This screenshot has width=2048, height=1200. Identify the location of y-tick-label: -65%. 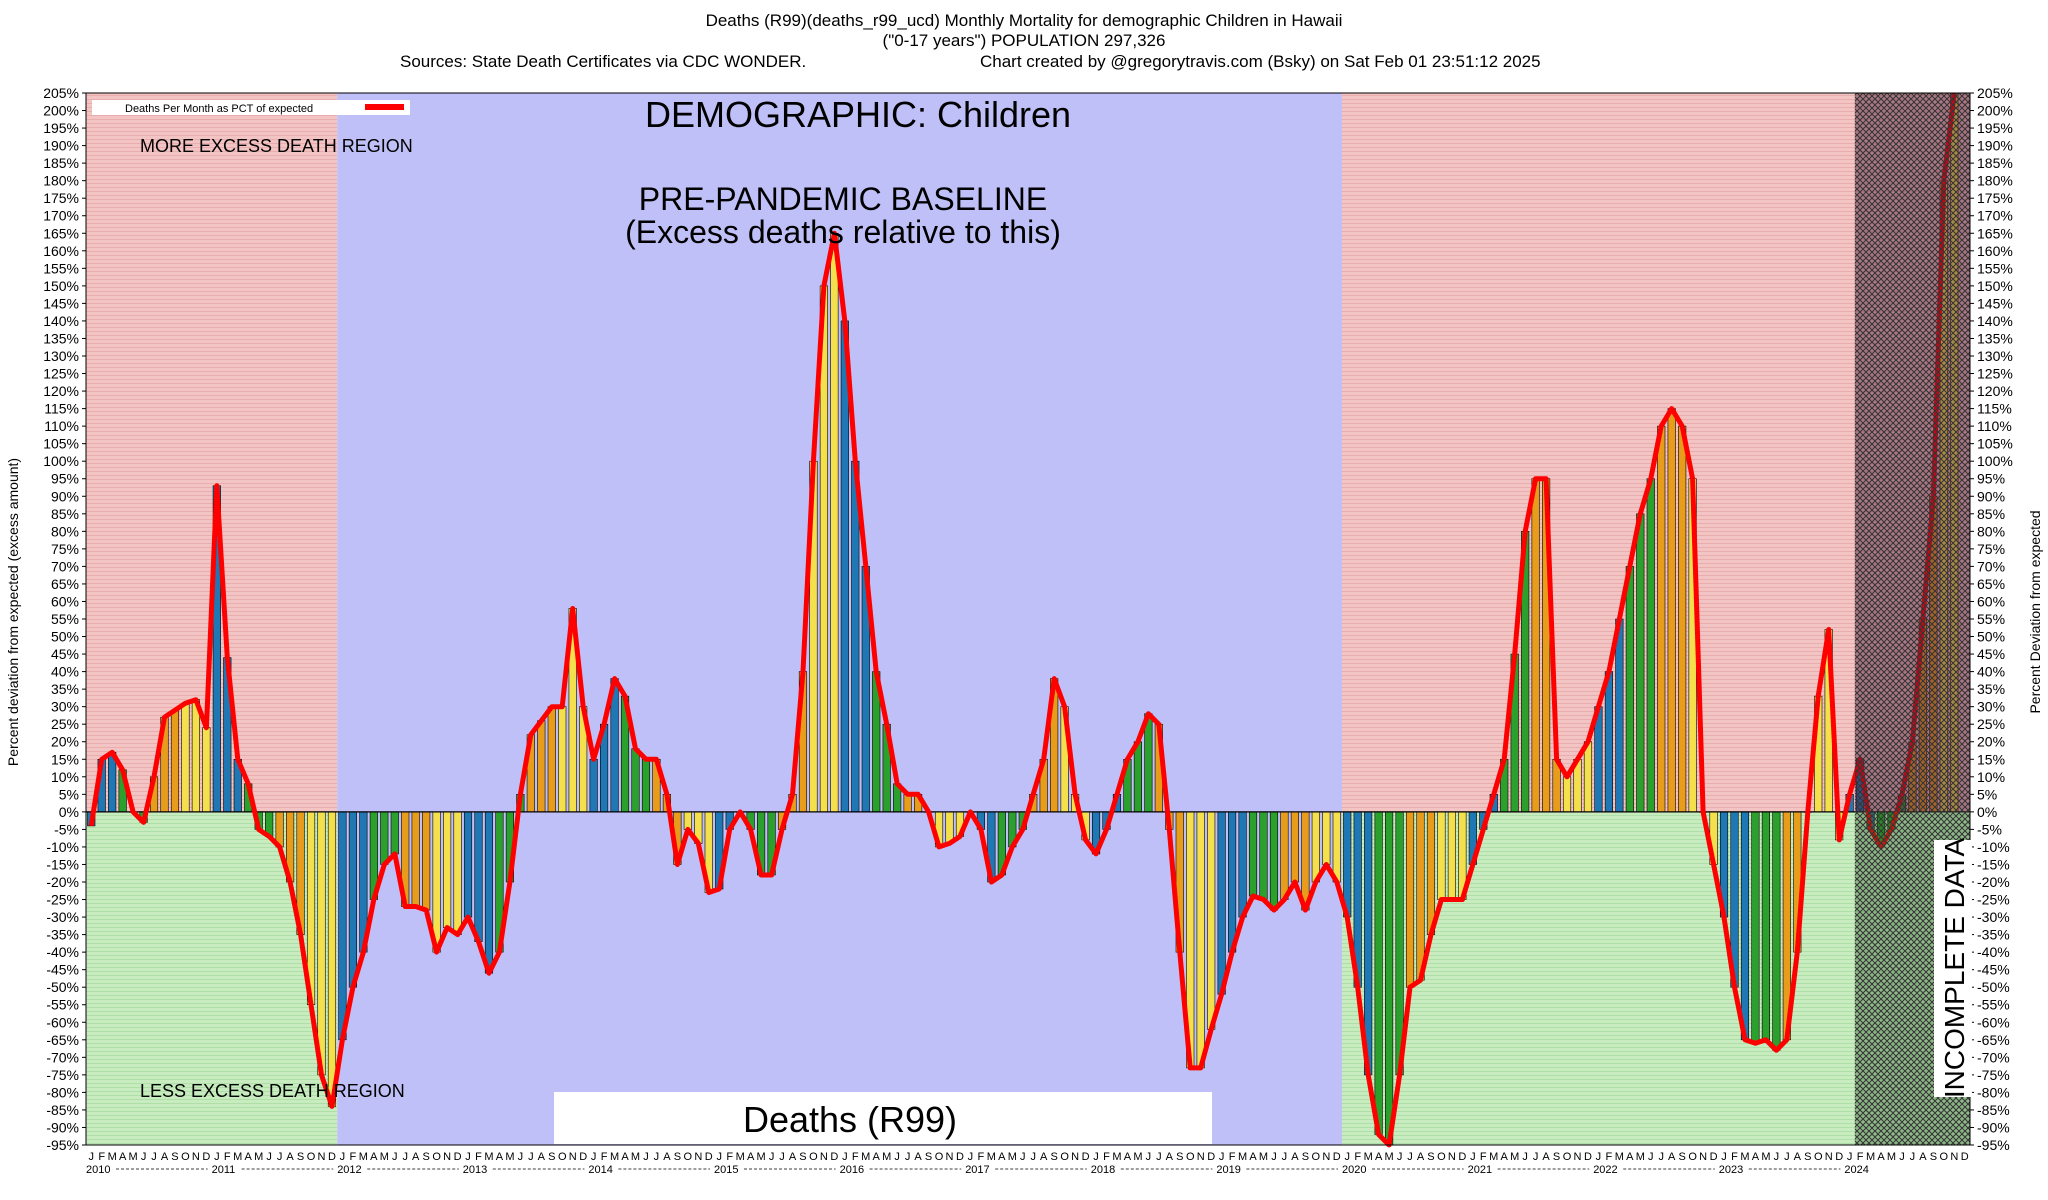
(1993, 1040).